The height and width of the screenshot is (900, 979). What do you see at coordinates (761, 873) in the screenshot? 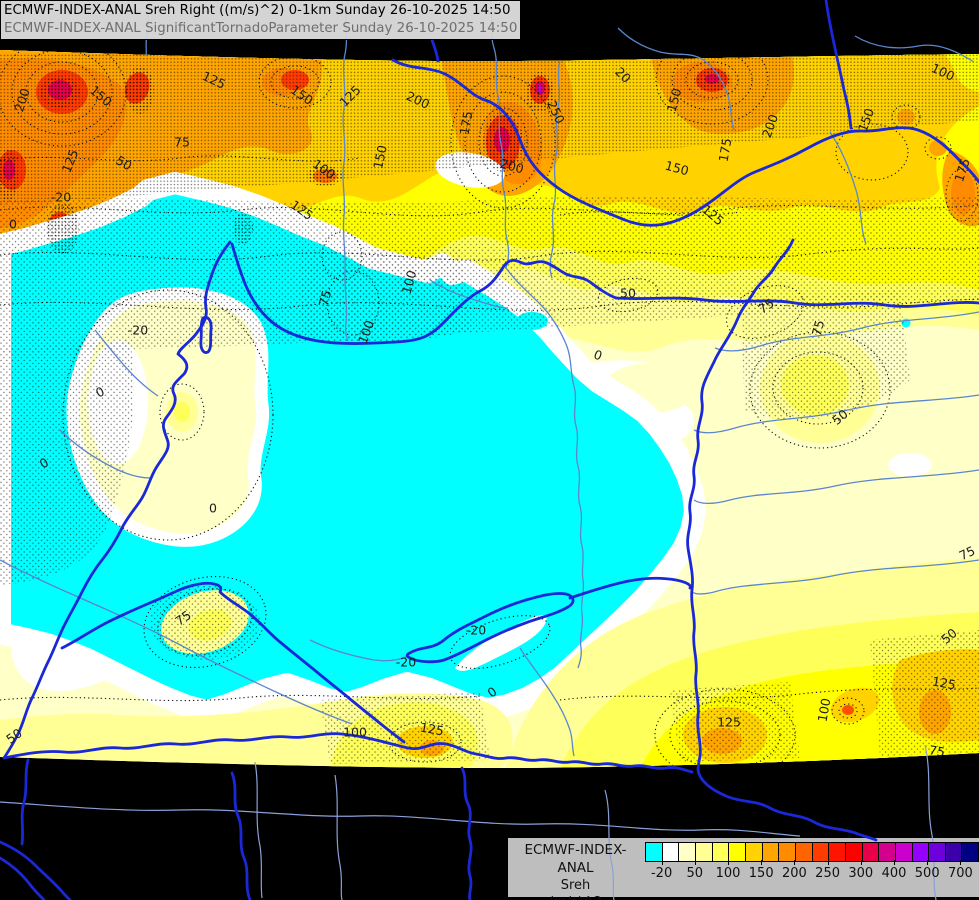
I see `legend-tick-label: 150` at bounding box center [761, 873].